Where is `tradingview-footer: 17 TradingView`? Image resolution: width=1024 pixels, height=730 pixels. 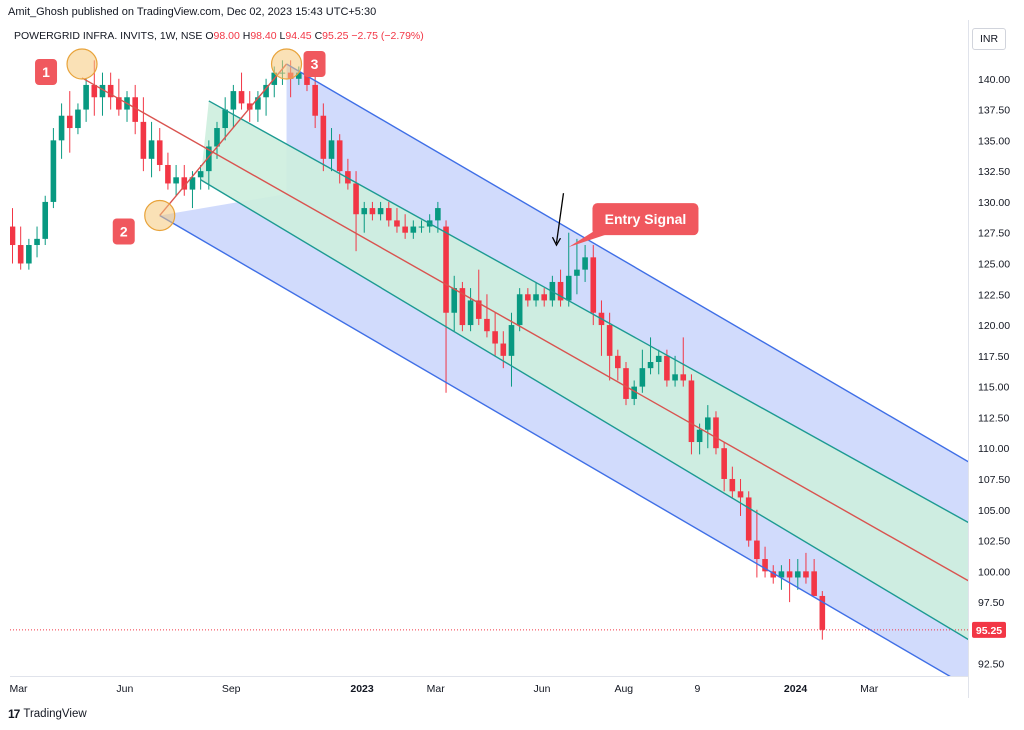
tradingview-footer: 17 TradingView is located at coordinates (47, 714).